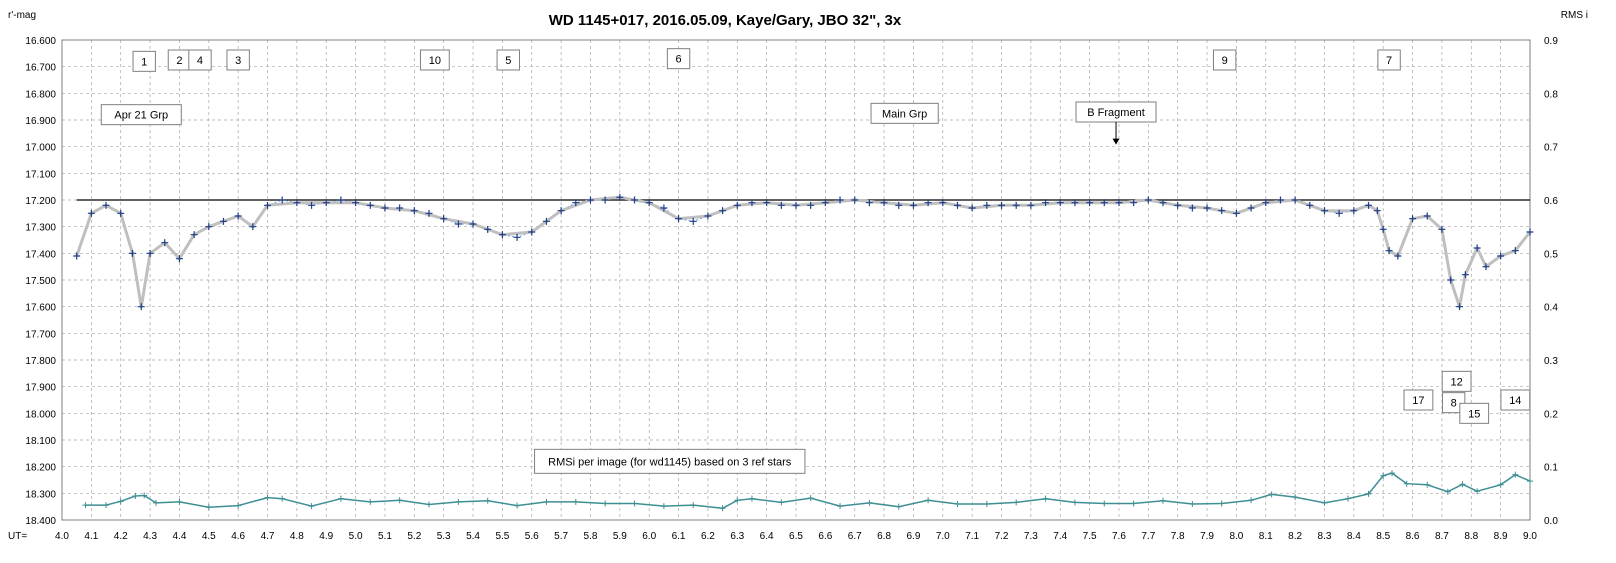 This screenshot has width=1616, height=563. I want to click on annotation-text: 2, so click(179, 61).